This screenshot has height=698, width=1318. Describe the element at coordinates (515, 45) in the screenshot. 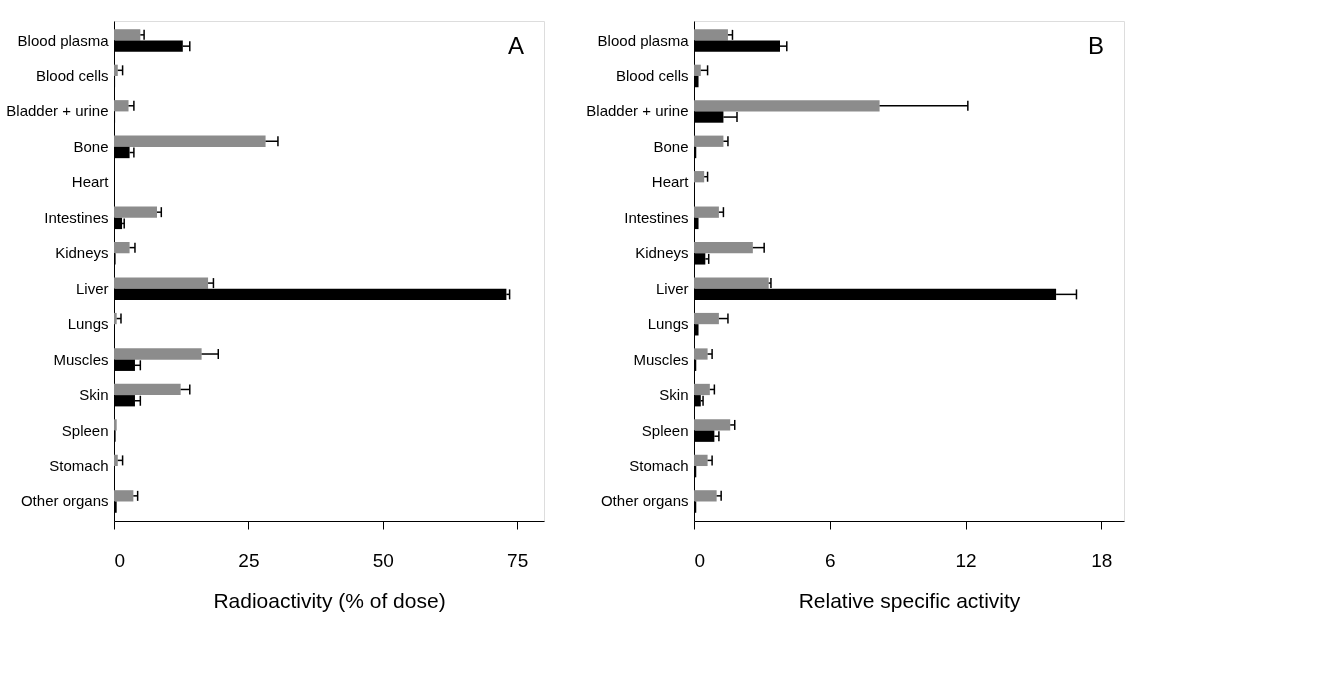

I see `annotation: A` at that location.